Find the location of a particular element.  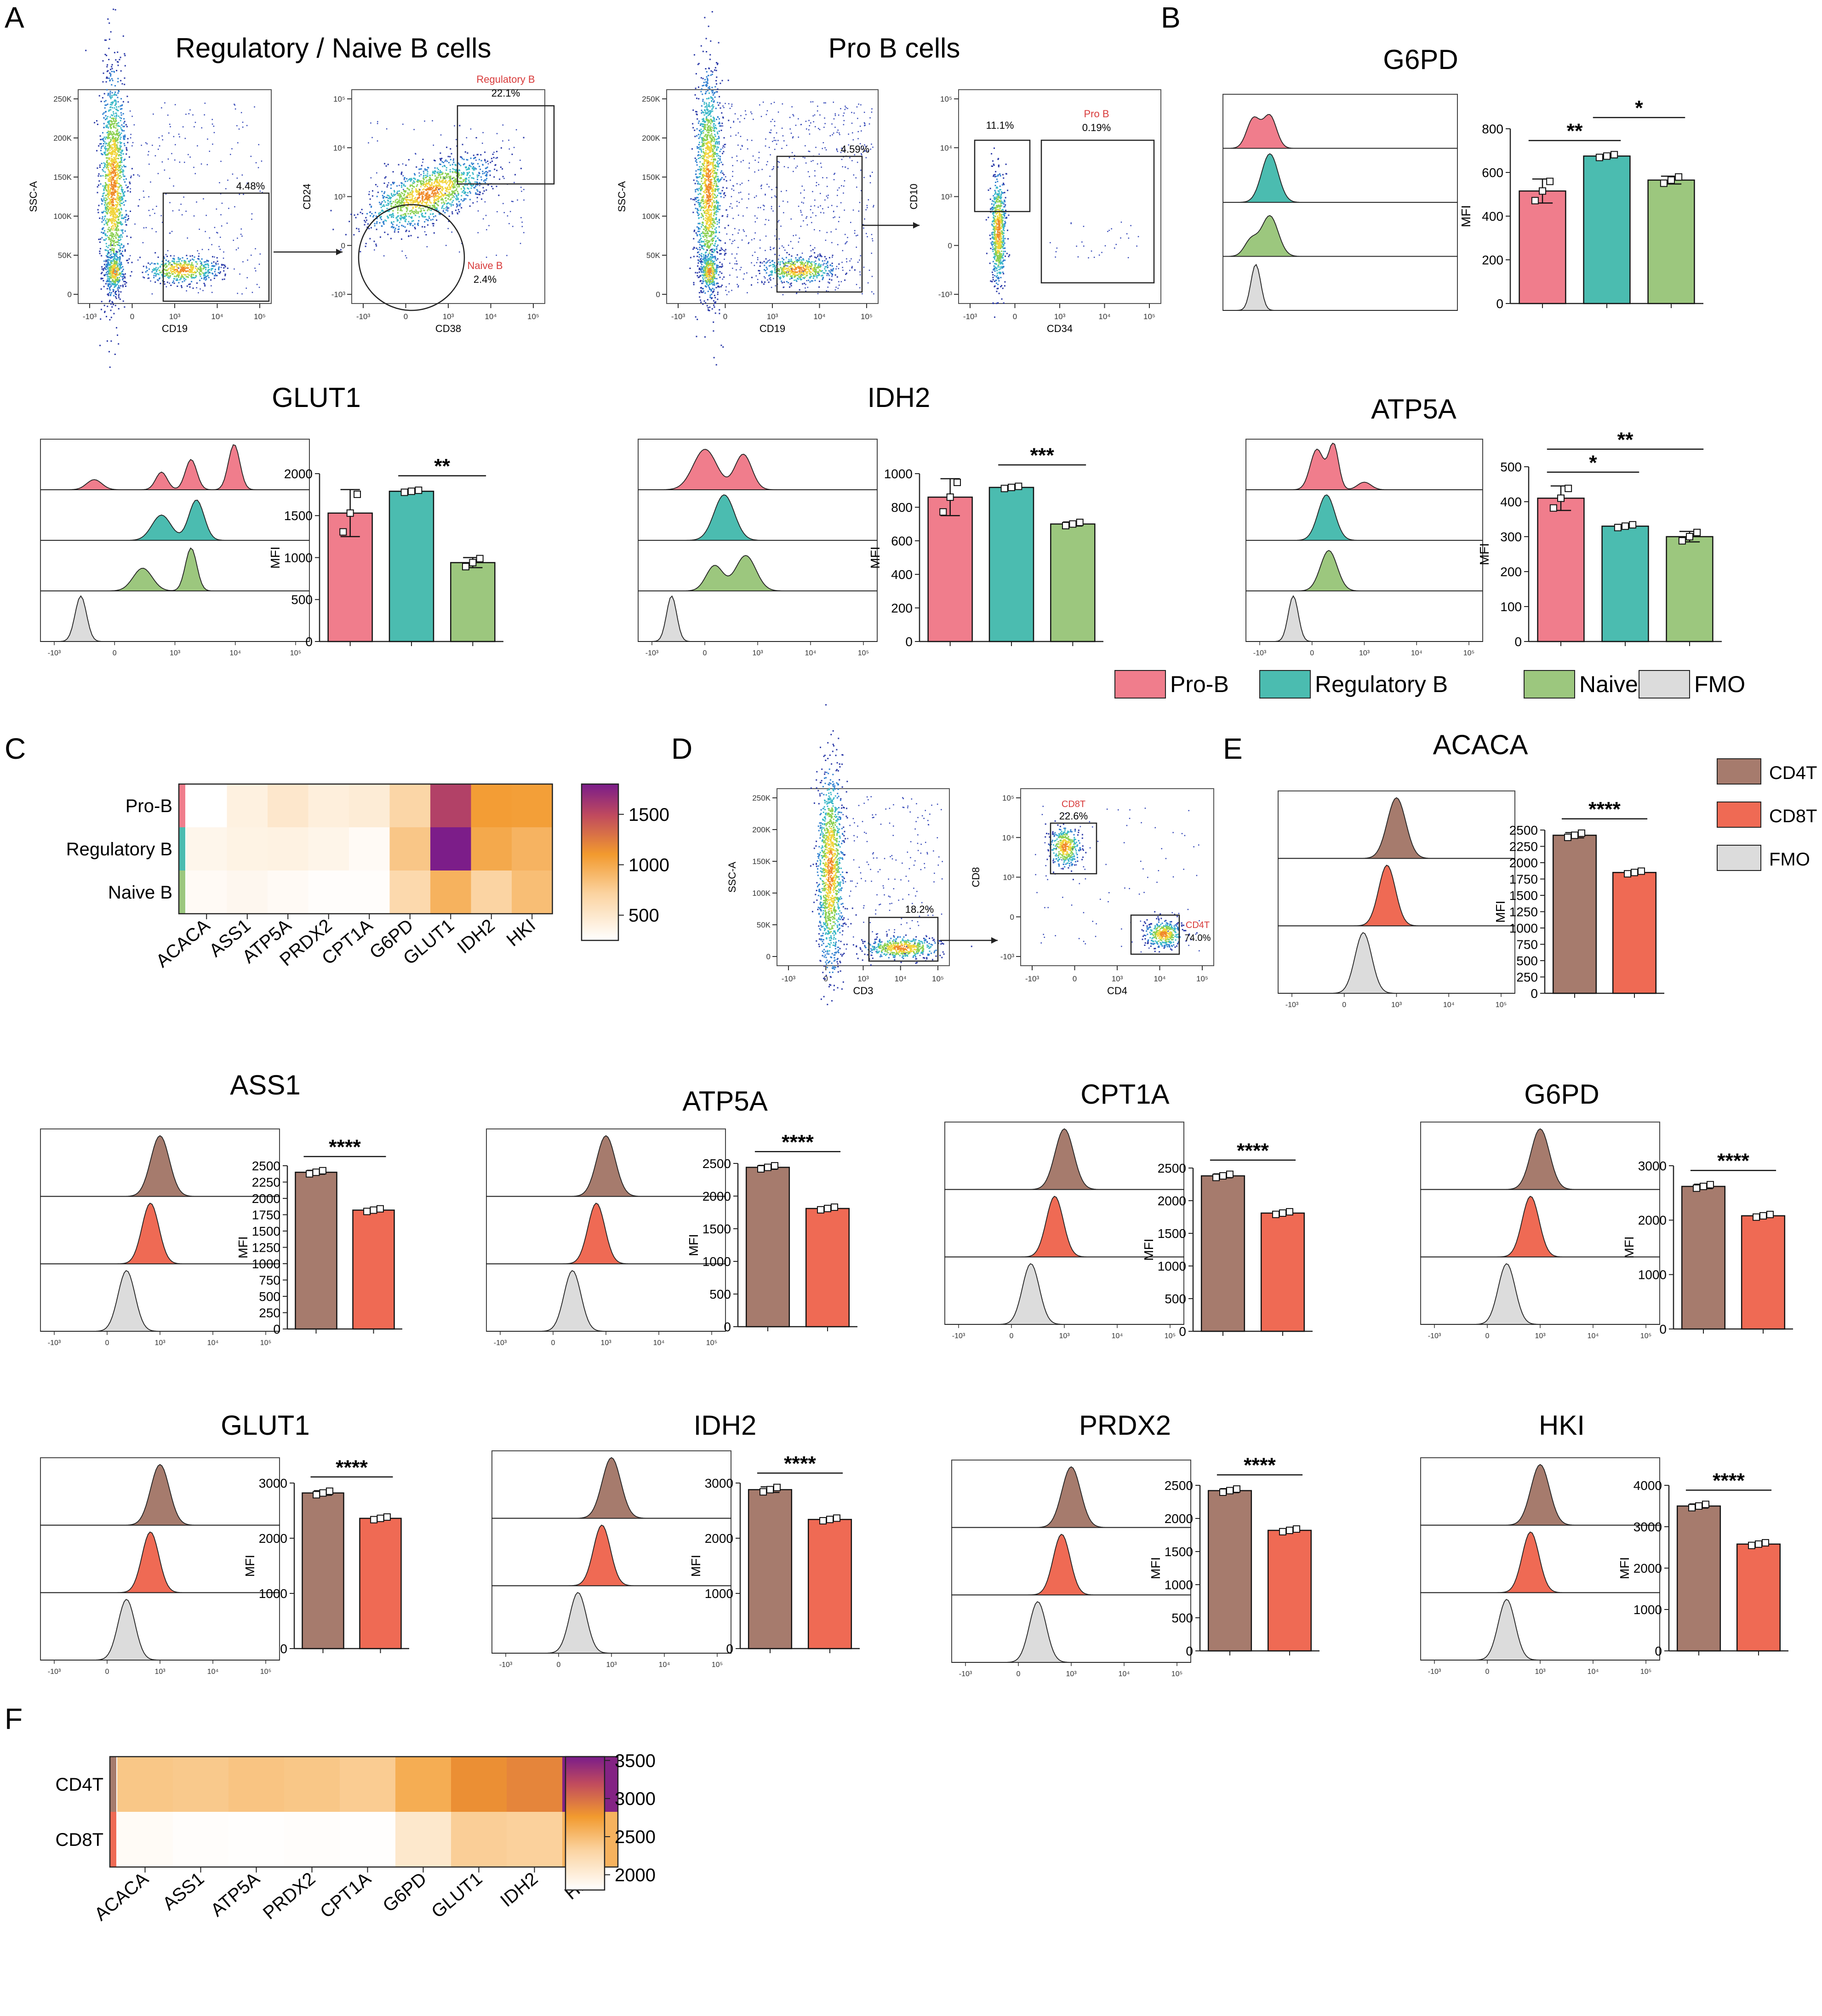

y-tick-label: 150K is located at coordinates (62, 177).